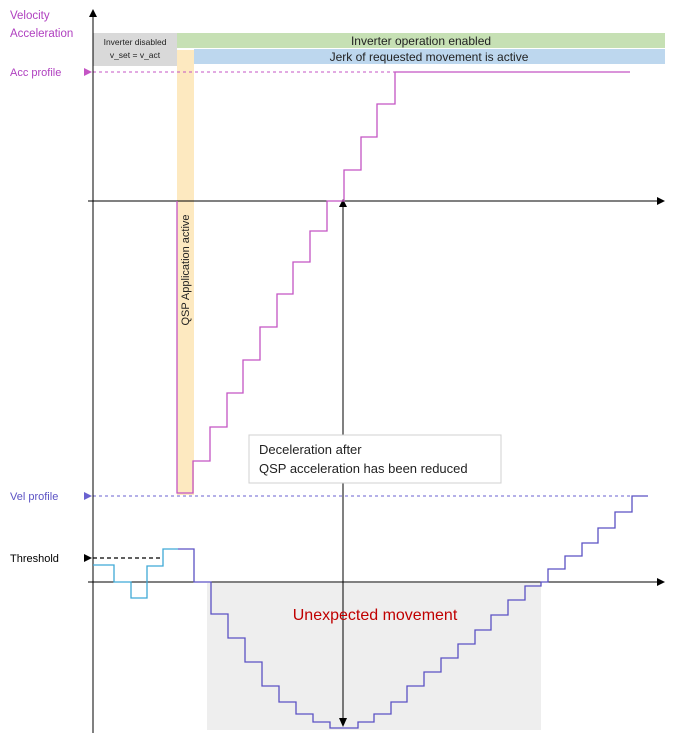 The image size is (676, 738). I want to click on vel-marker-icon, so click(88, 496).